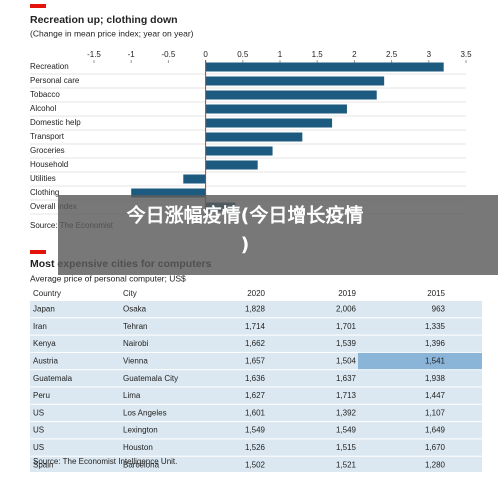 This screenshot has height=477, width=500. What do you see at coordinates (41, 395) in the screenshot?
I see `cell: Peru` at bounding box center [41, 395].